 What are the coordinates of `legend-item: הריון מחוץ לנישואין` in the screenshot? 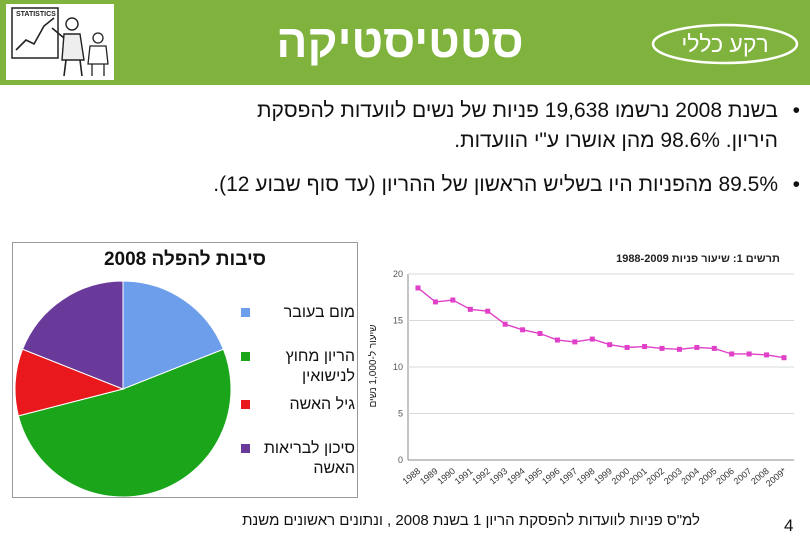 It's located at (298, 367).